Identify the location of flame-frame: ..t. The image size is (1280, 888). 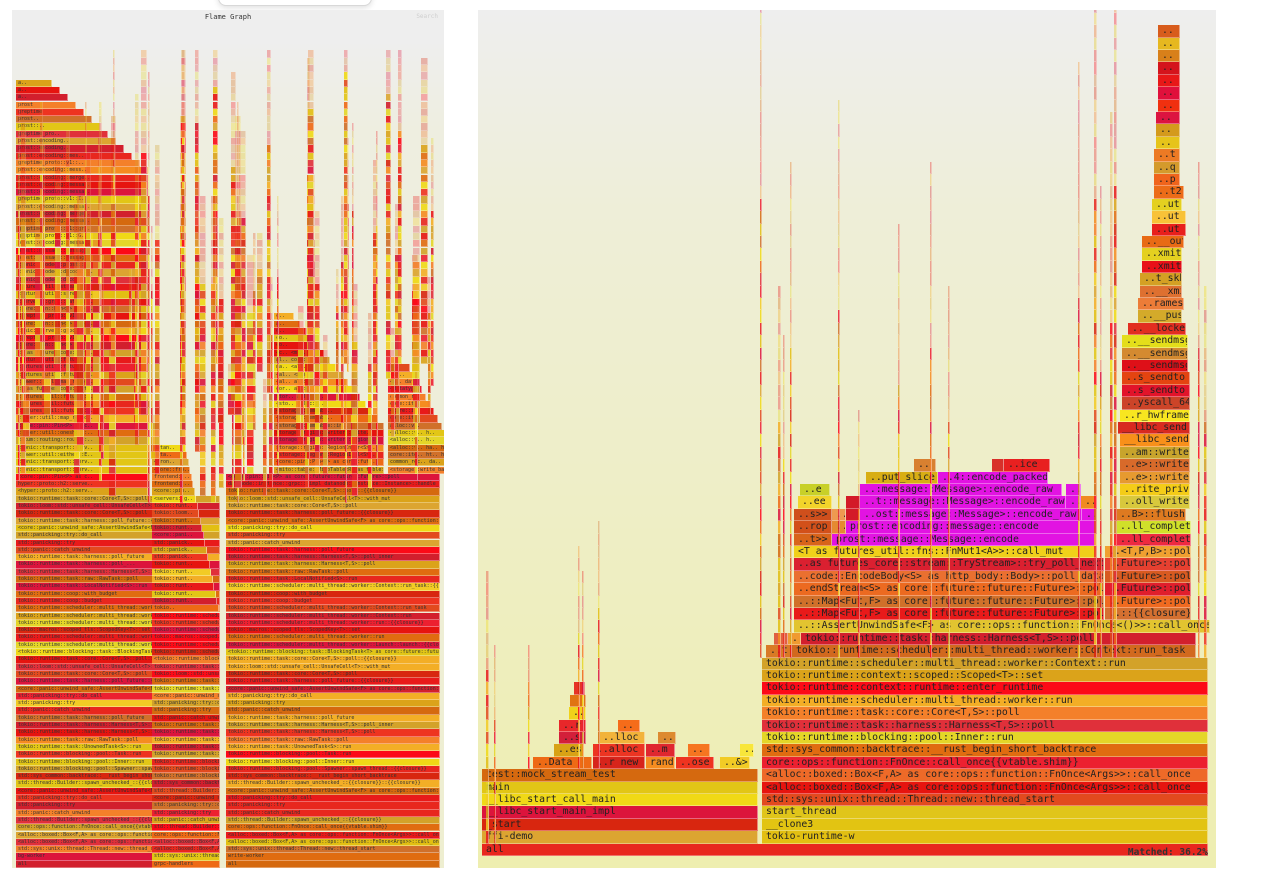
(1167, 155).